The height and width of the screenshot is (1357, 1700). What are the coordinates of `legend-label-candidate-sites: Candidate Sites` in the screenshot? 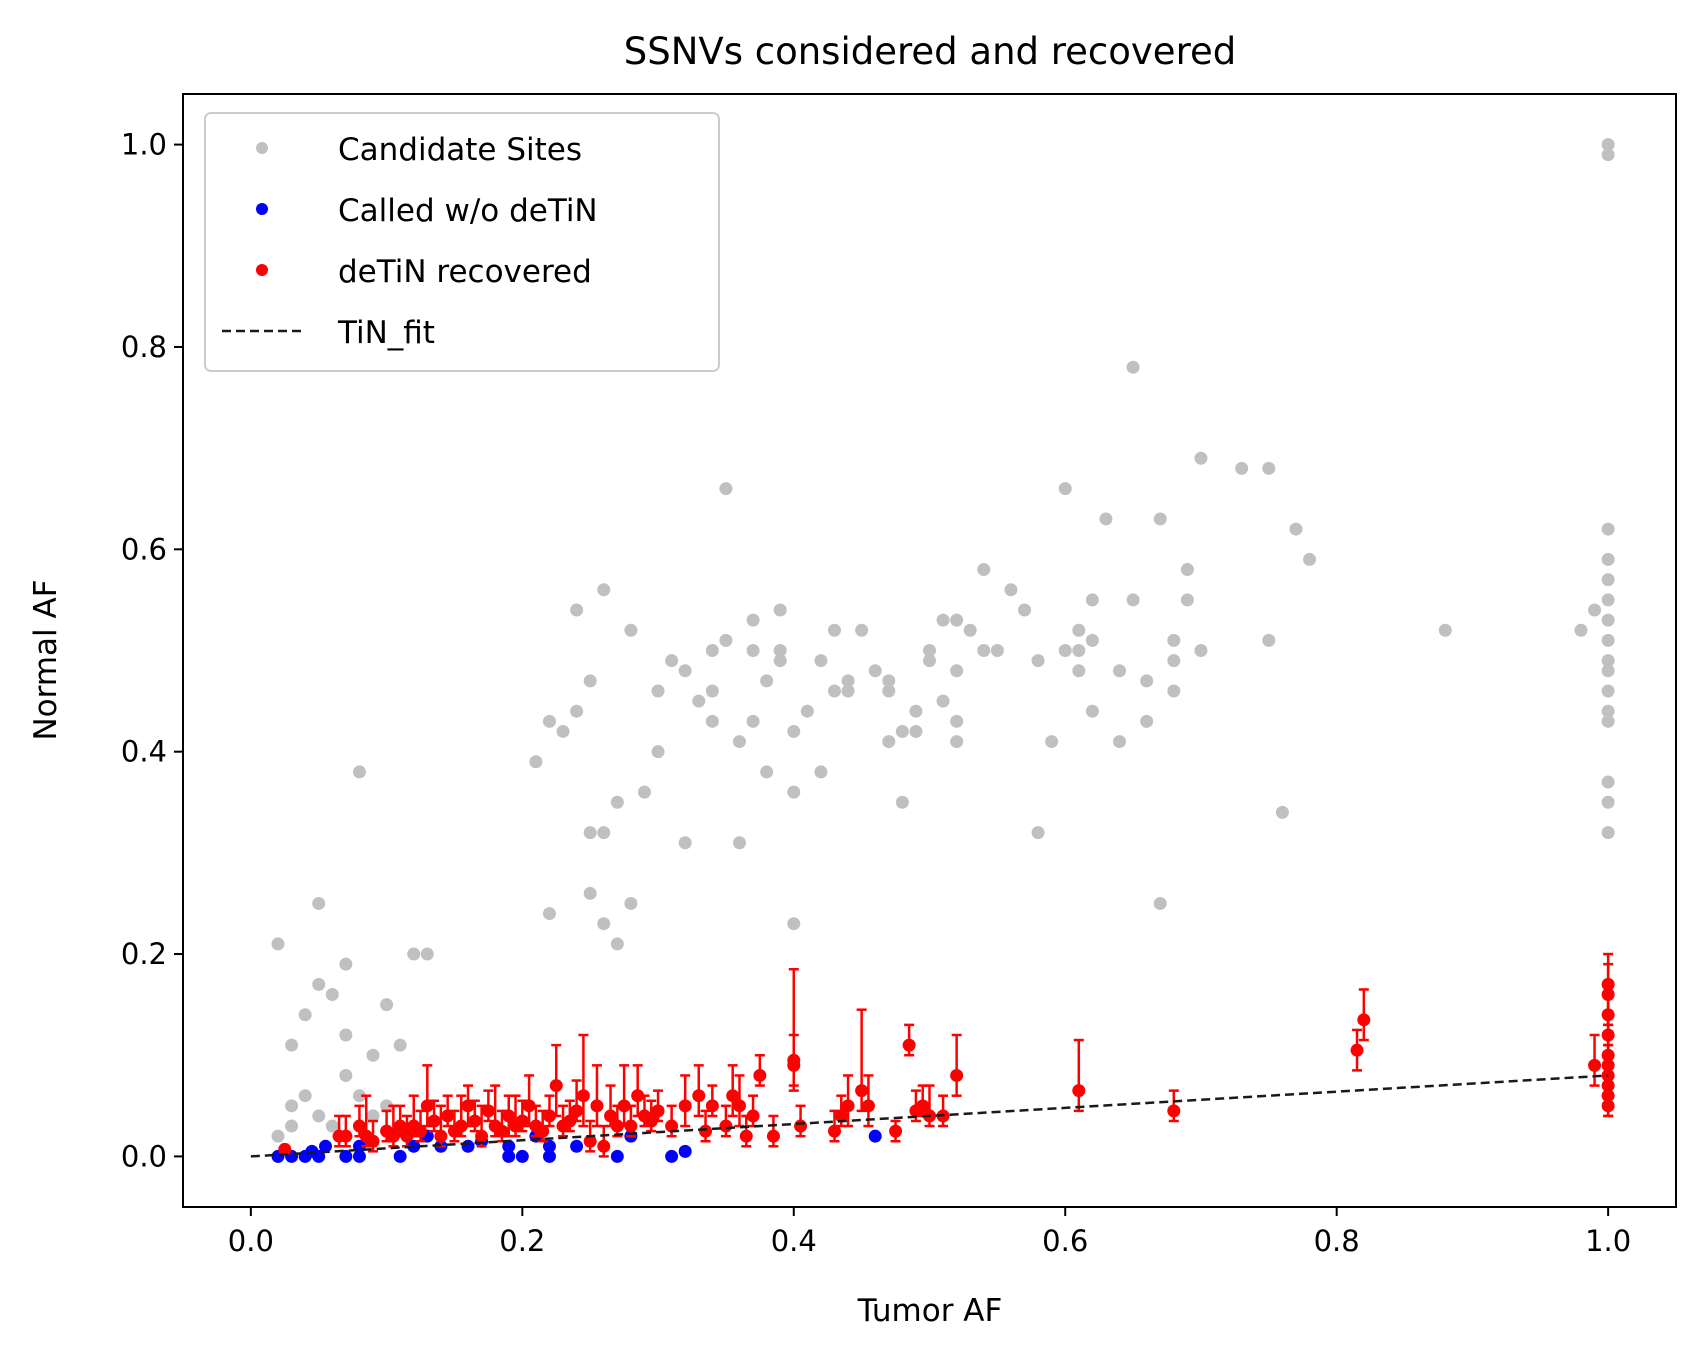 It's located at (460, 150).